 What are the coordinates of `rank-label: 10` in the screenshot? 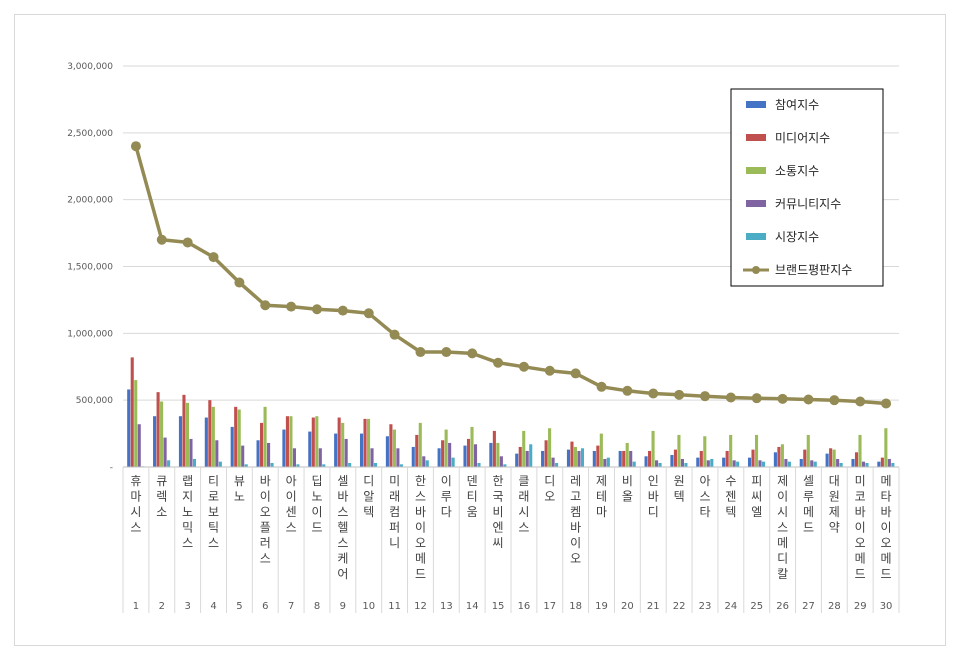 It's located at (368, 606).